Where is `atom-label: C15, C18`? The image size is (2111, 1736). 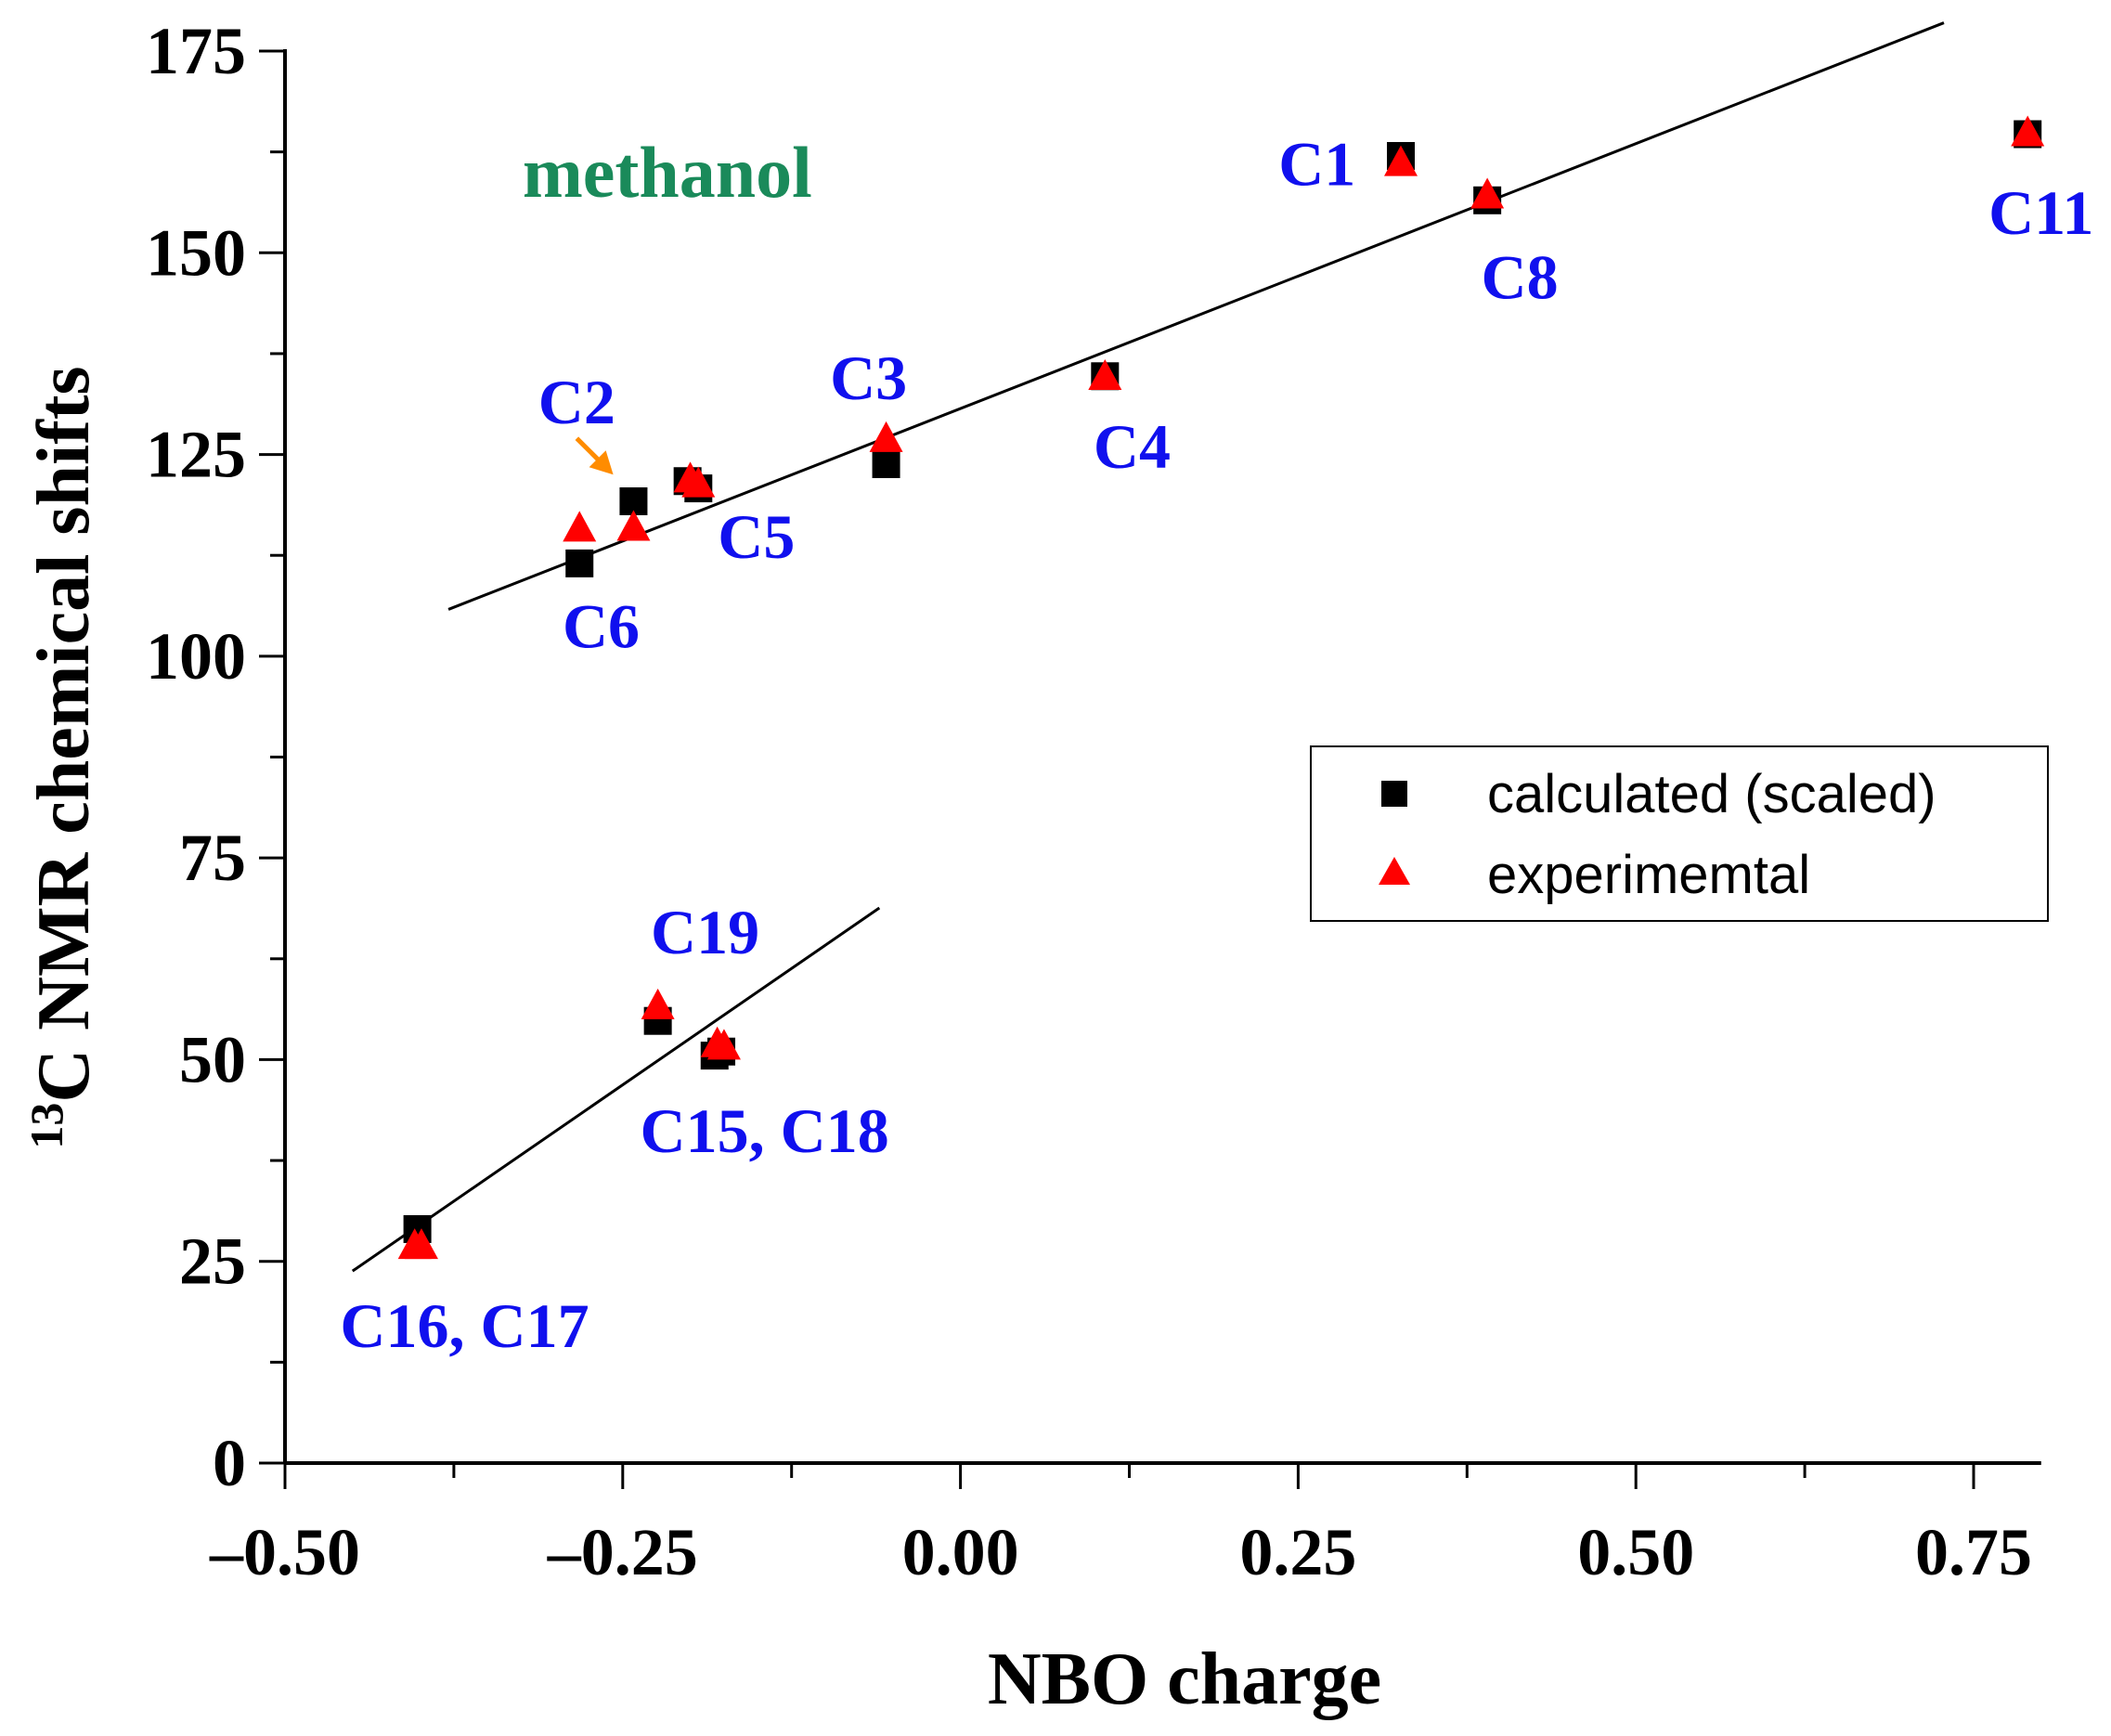
atom-label: C15, C18 is located at coordinates (764, 1130).